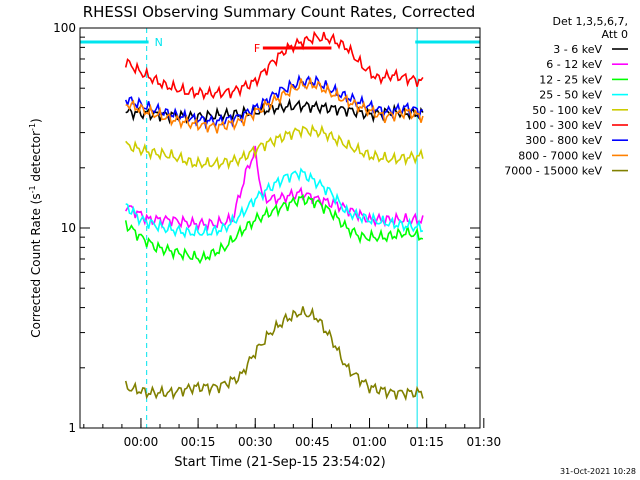 Image resolution: width=640 pixels, height=480 pixels. What do you see at coordinates (68, 228) in the screenshot?
I see `y-tick-label: 10` at bounding box center [68, 228].